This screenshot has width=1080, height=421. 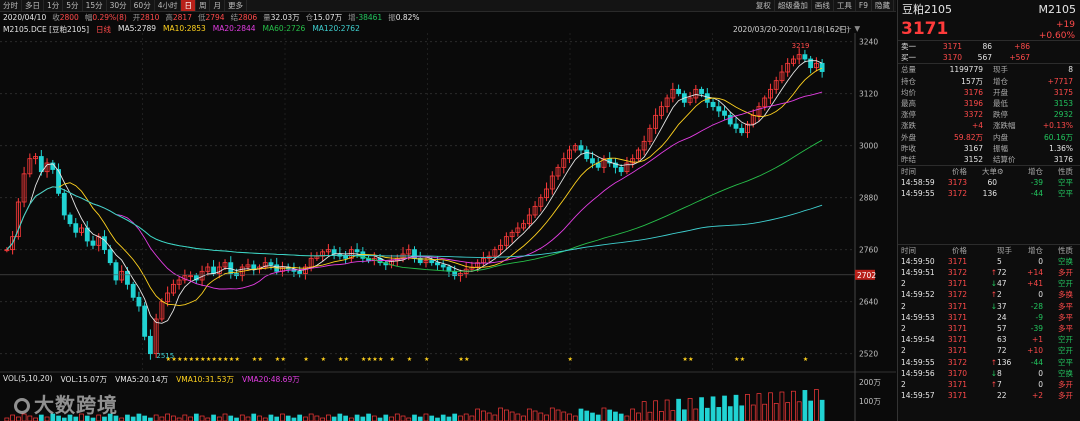 What do you see at coordinates (11, 5) in the screenshot?
I see `period-tab: 分时` at bounding box center [11, 5].